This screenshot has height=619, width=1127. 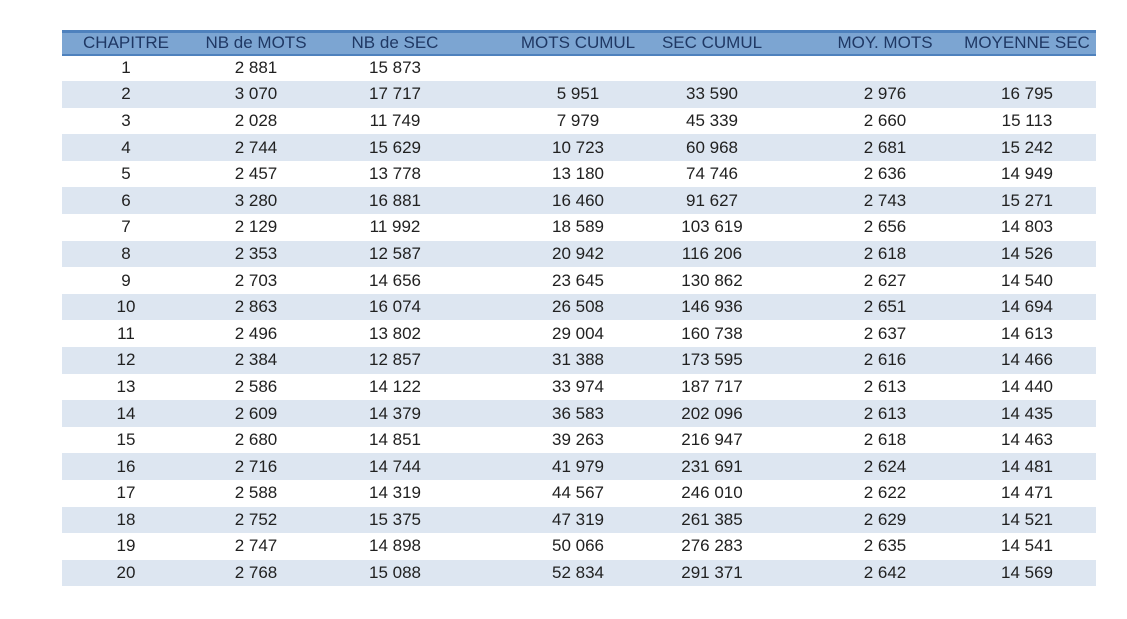 I want to click on cell-sec-cumul: 160 738, so click(x=712, y=333).